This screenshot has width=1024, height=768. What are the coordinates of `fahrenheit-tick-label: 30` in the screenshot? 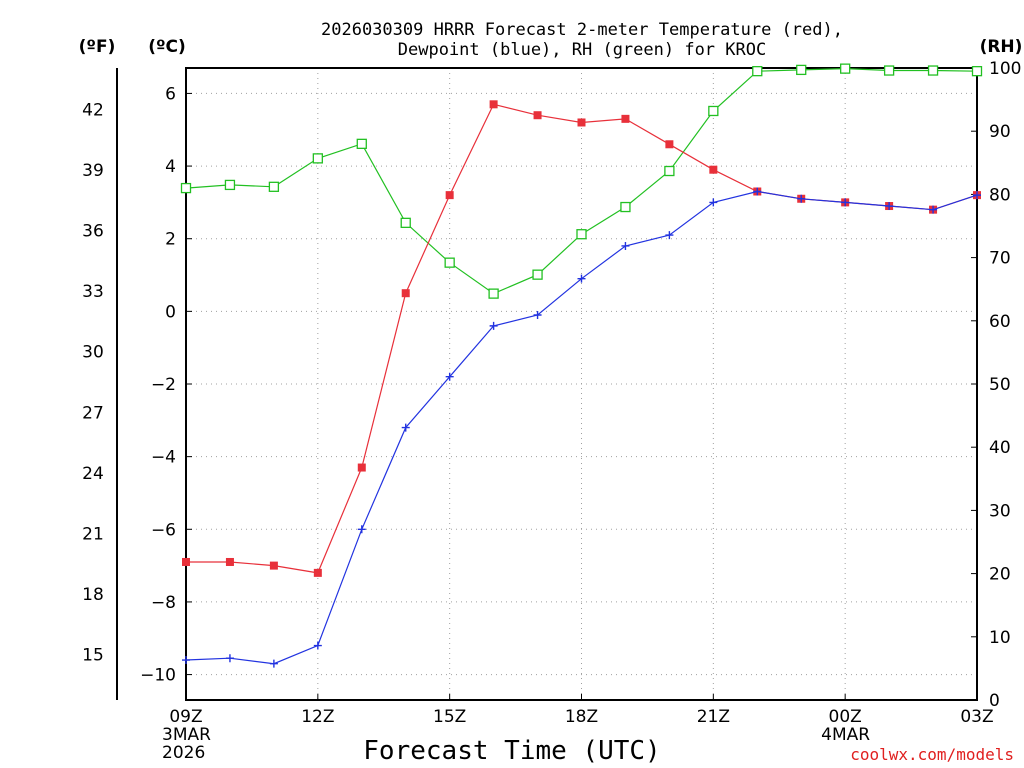 It's located at (93, 353).